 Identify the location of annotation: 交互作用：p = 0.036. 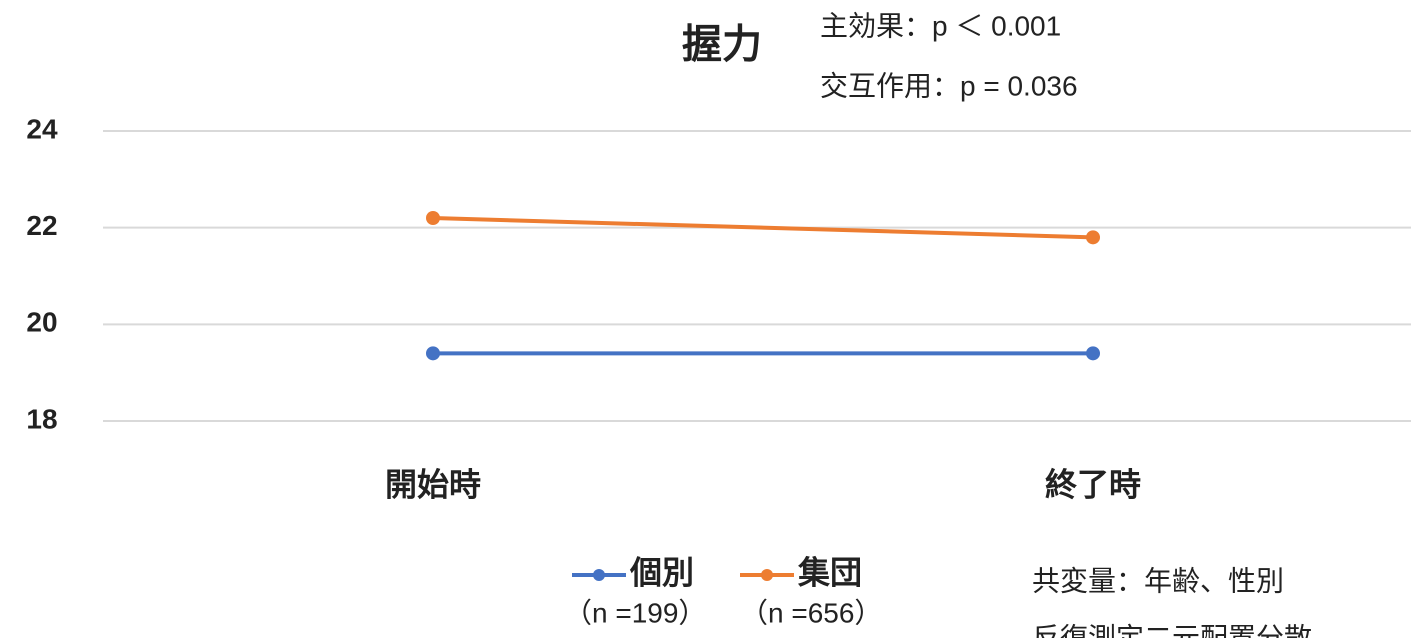
(949, 85).